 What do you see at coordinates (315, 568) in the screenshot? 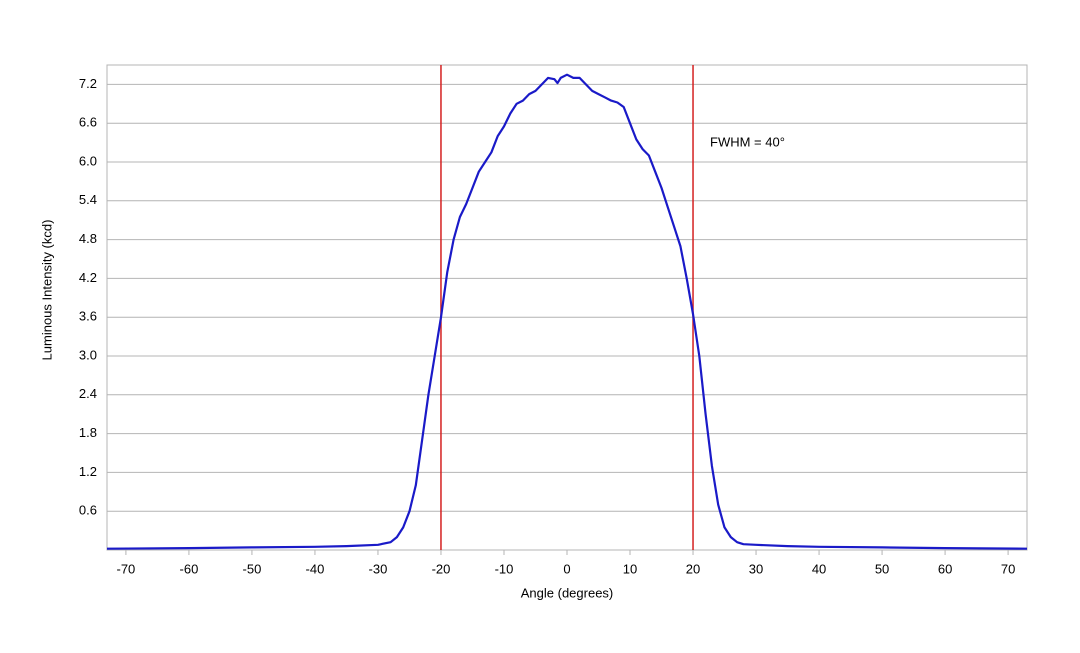
I see `x-tick-label: -40` at bounding box center [315, 568].